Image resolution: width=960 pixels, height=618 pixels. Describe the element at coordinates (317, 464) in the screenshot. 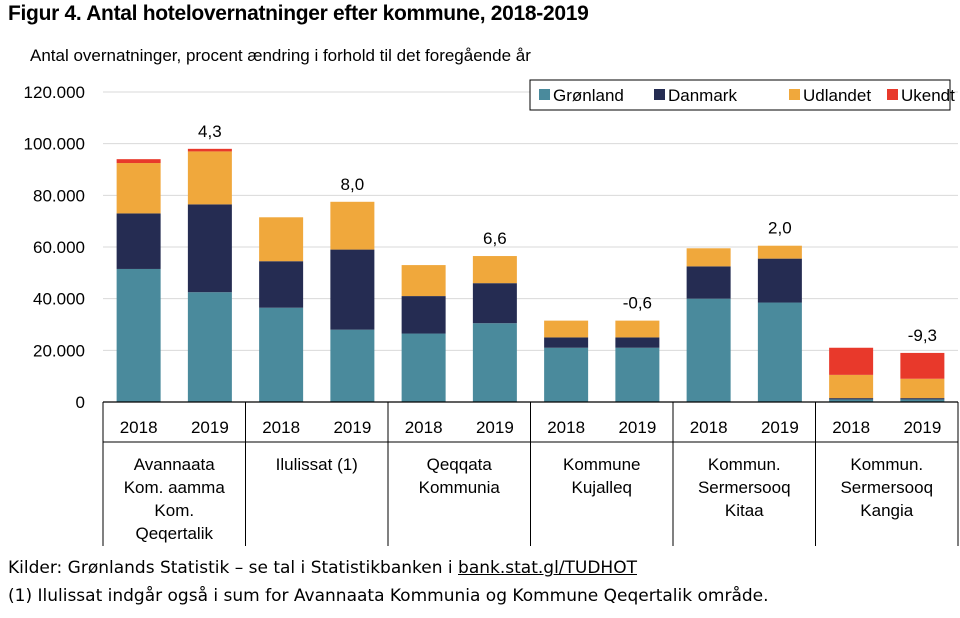

I see `x-group-label: Ilulissat (1)` at that location.